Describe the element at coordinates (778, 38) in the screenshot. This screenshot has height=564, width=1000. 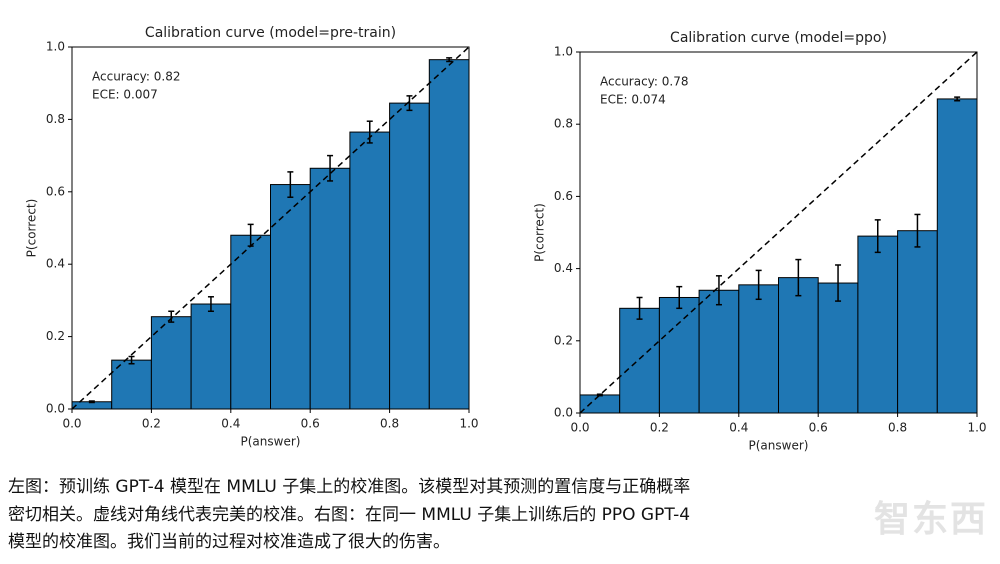
I see `chart-title: Calibration curve (model=ppo)` at that location.